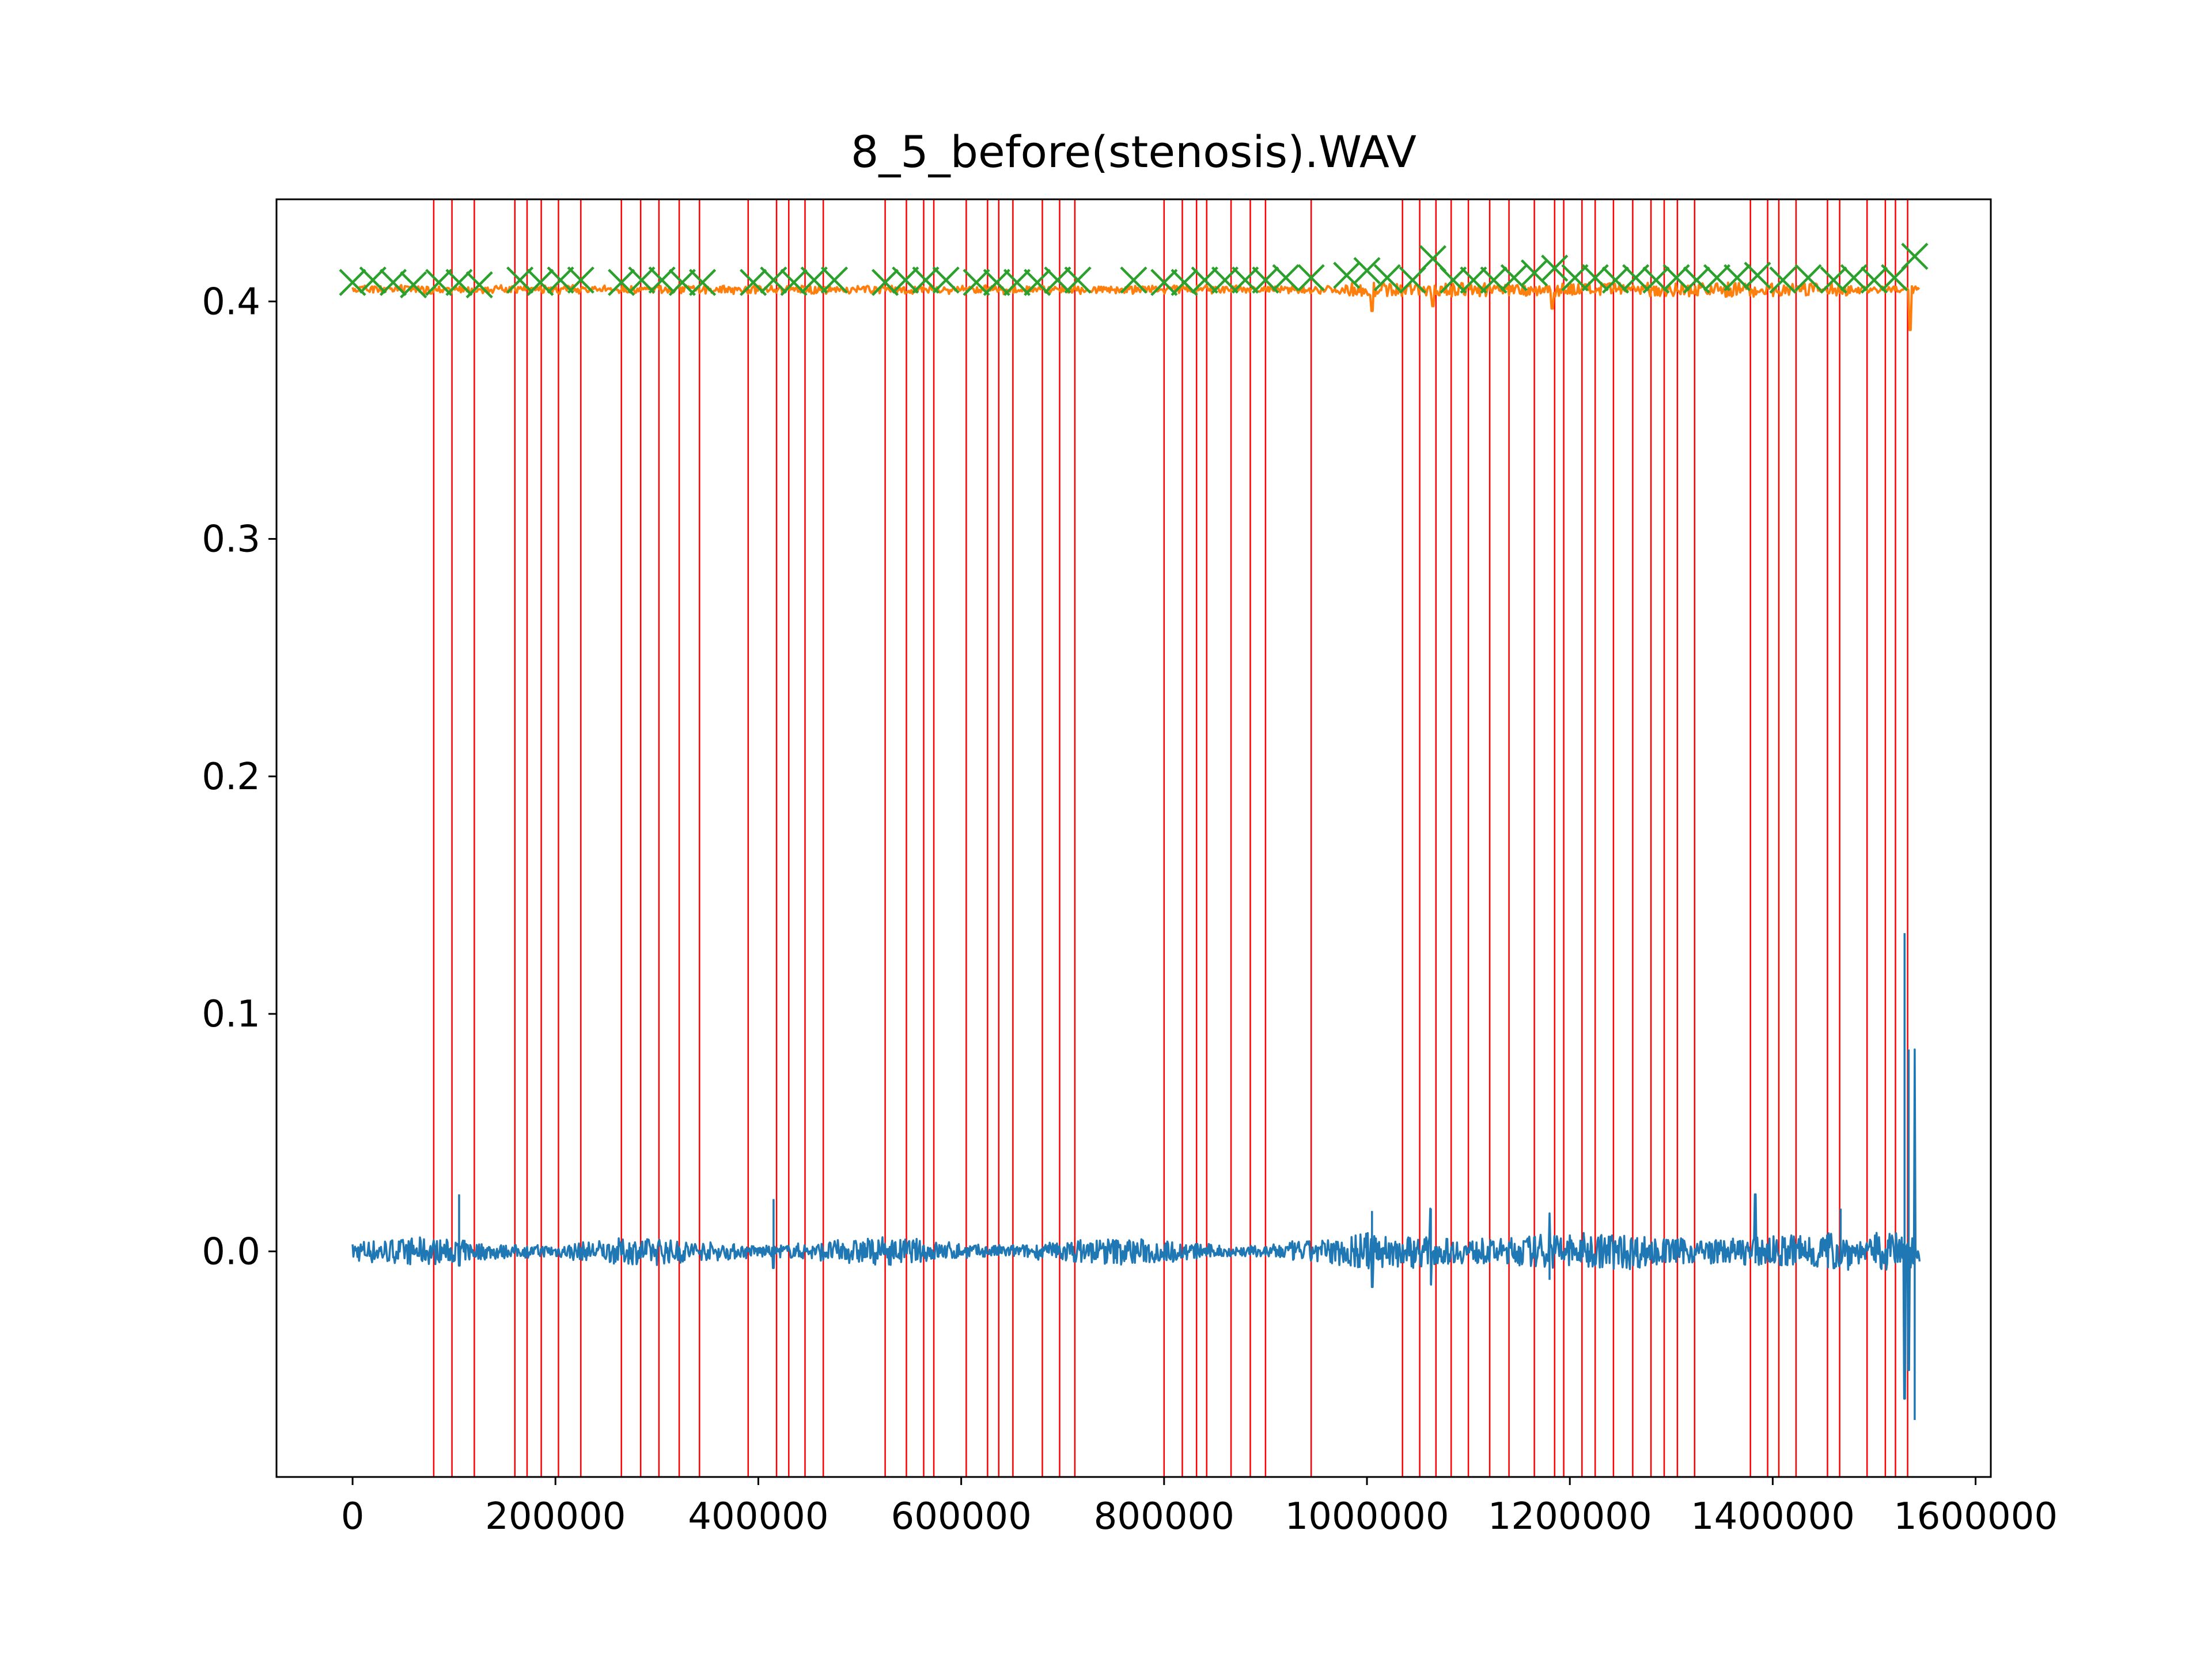 This screenshot has width=2212, height=1659. What do you see at coordinates (1133, 151) in the screenshot?
I see `chart-title: 8_5_before(stenosis).WAV` at bounding box center [1133, 151].